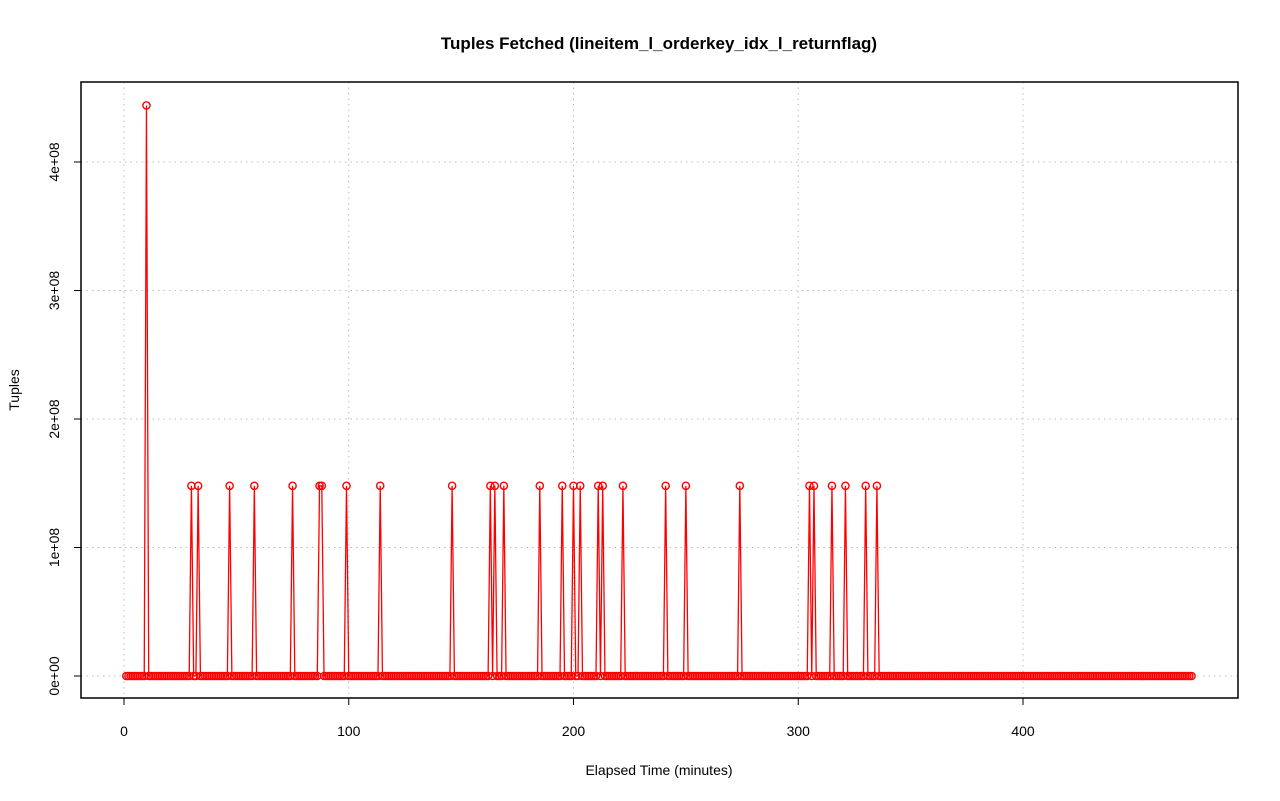 Image resolution: width=1280 pixels, height=801 pixels. Describe the element at coordinates (54, 162) in the screenshot. I see `y-tick-label-4: 4e+08` at that location.